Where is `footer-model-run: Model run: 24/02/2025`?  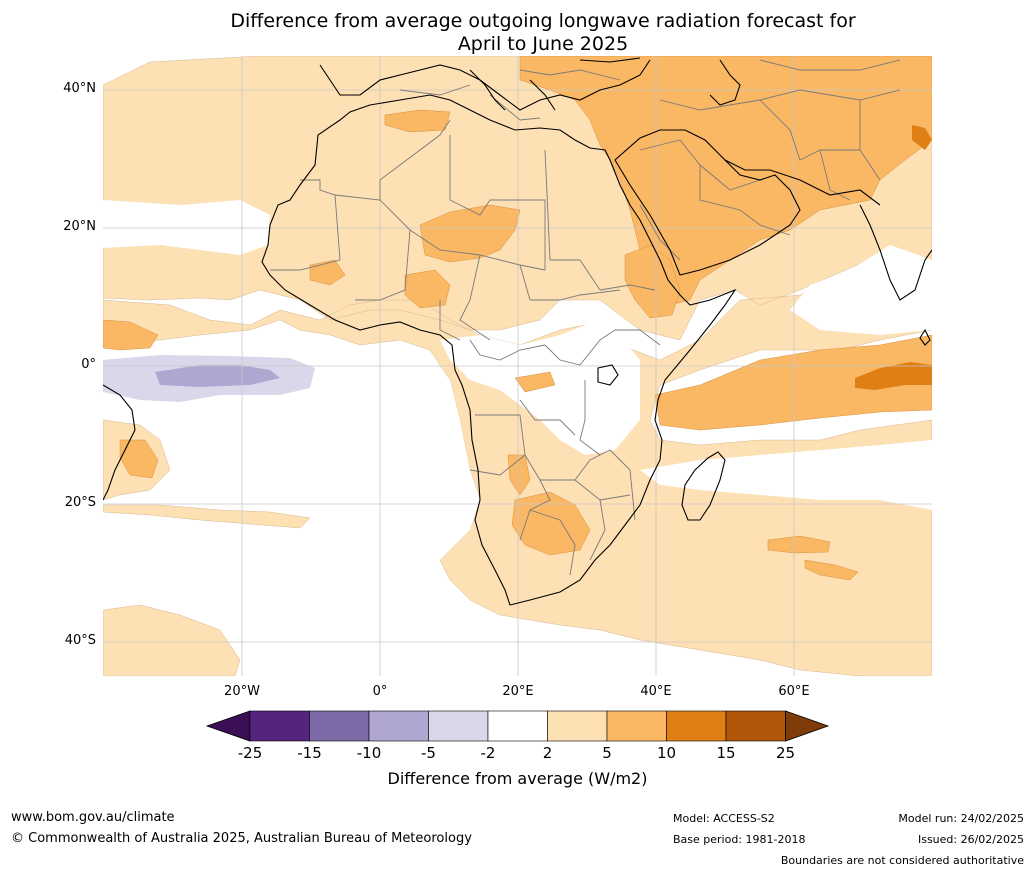
footer-model-run: Model run: 24/02/2025 is located at coordinates (961, 818).